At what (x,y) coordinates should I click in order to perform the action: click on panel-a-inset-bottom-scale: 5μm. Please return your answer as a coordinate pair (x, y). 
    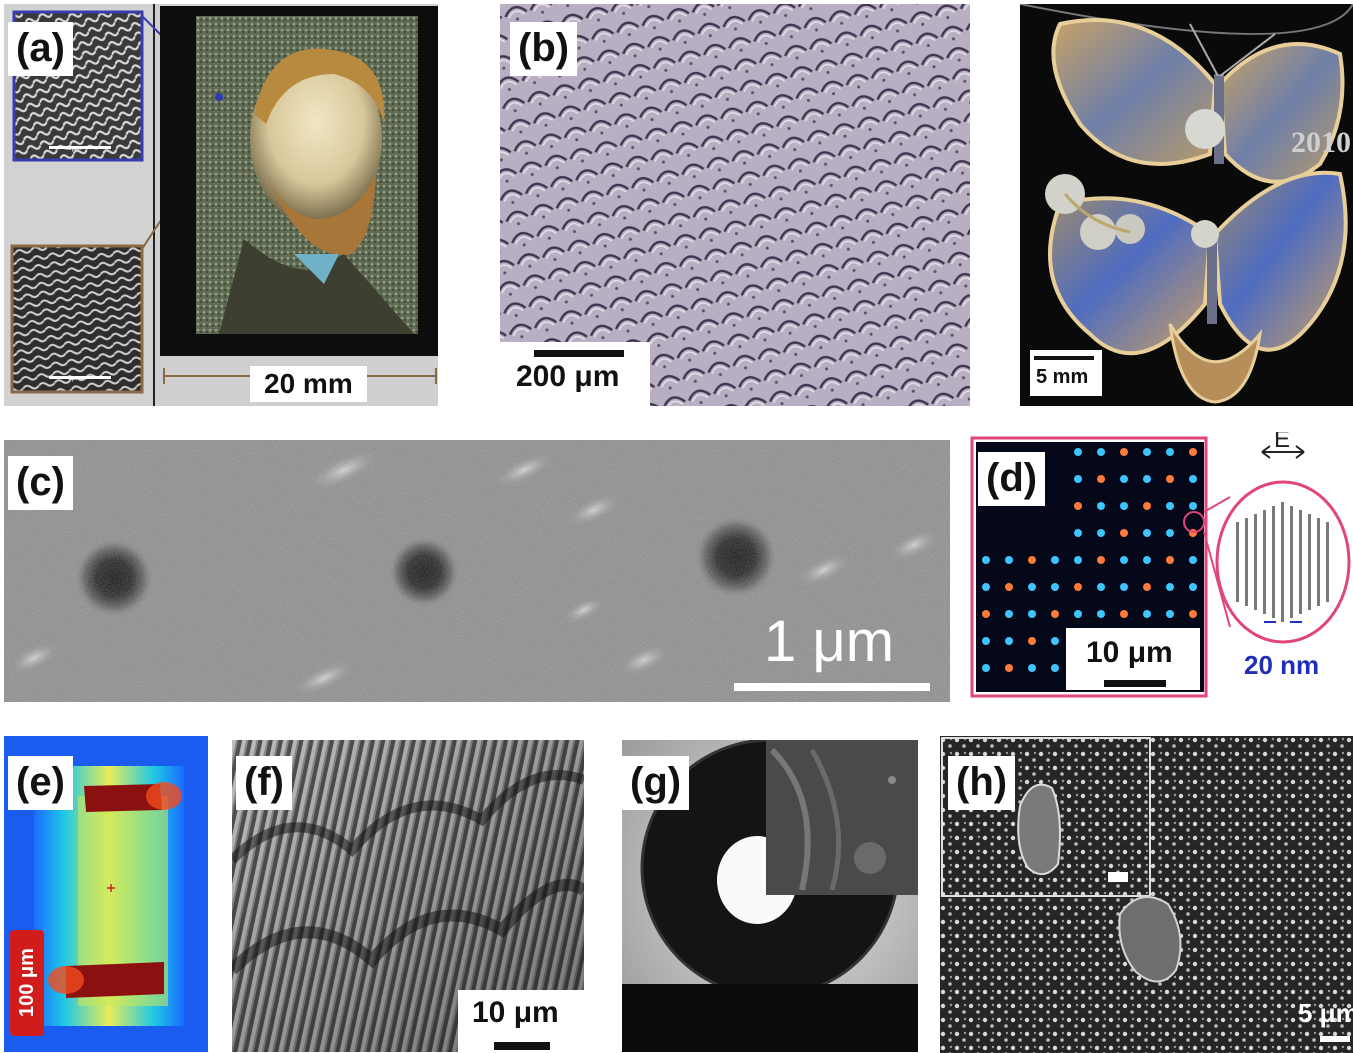
    Looking at the image, I should click on (75, 378).